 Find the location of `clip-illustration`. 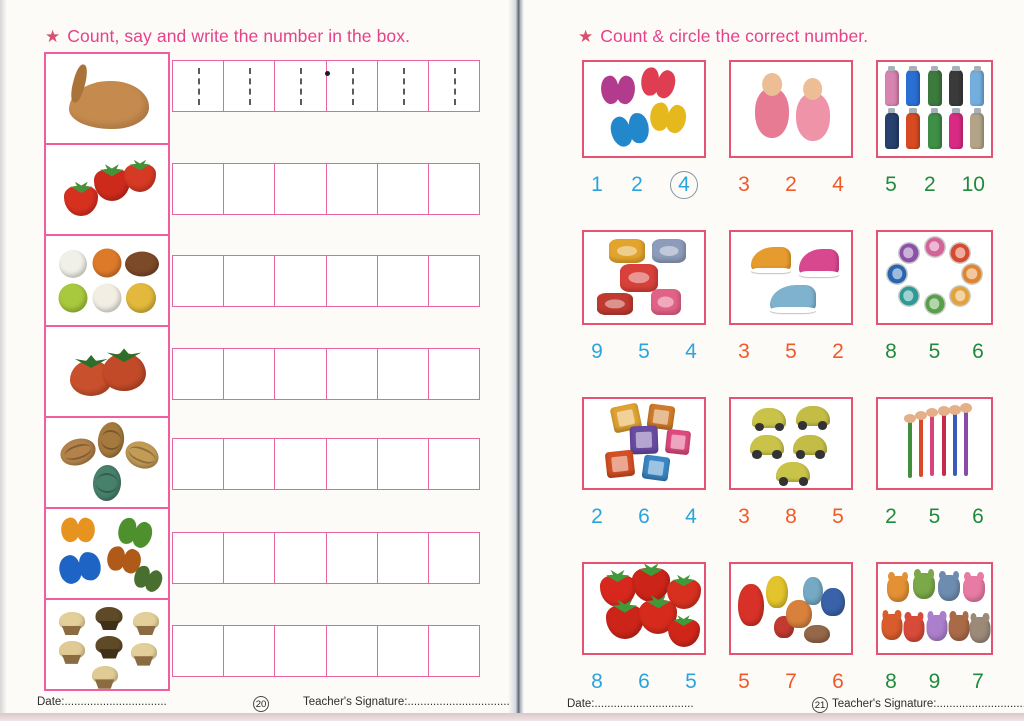

clip-illustration is located at coordinates (960, 253).